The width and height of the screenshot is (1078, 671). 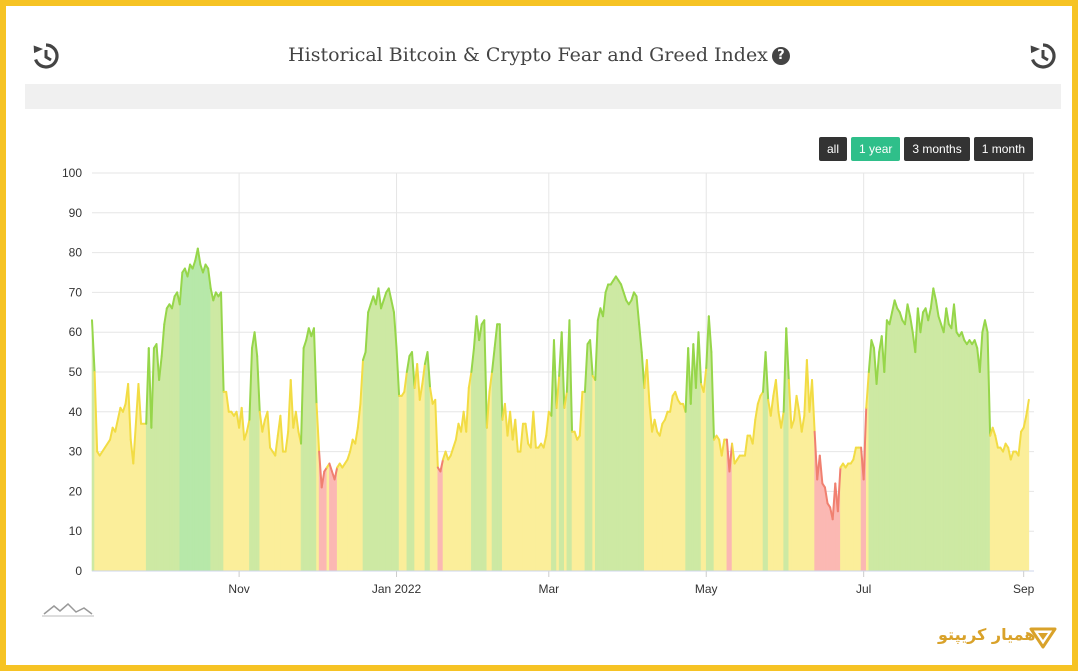 What do you see at coordinates (780, 56) in the screenshot?
I see `help-icon: ?` at bounding box center [780, 56].